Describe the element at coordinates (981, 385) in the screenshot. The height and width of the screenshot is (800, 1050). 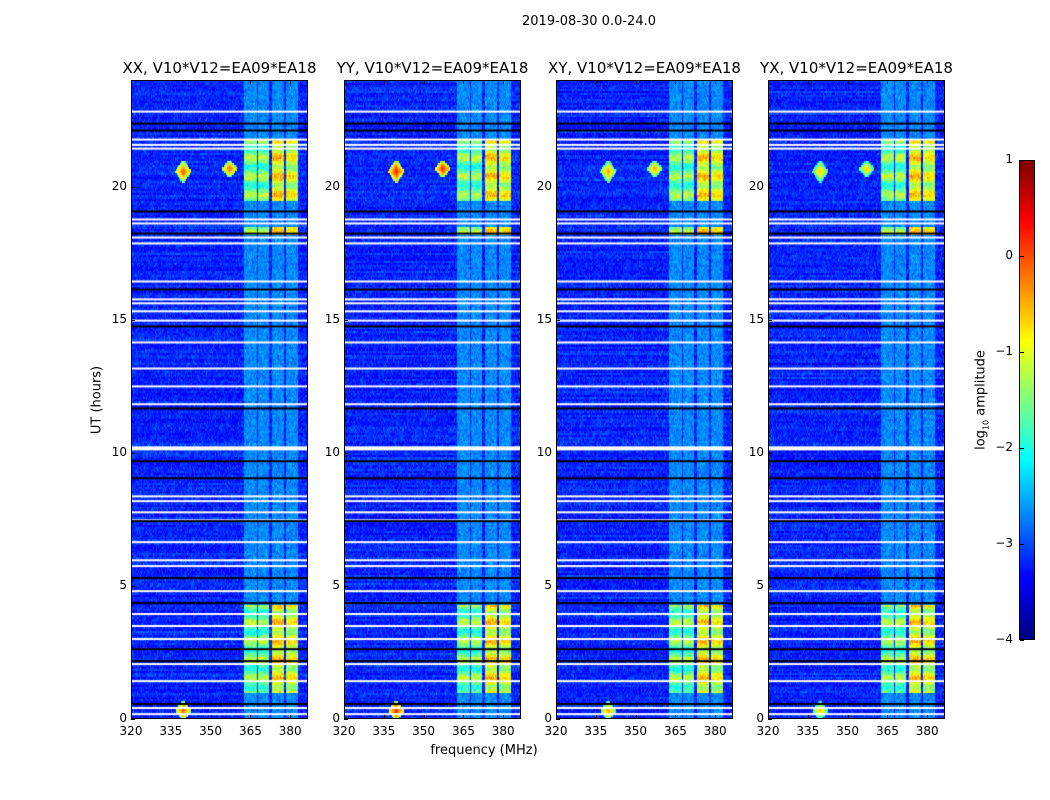
I see `colorbar-label-rest: amplitude` at that location.